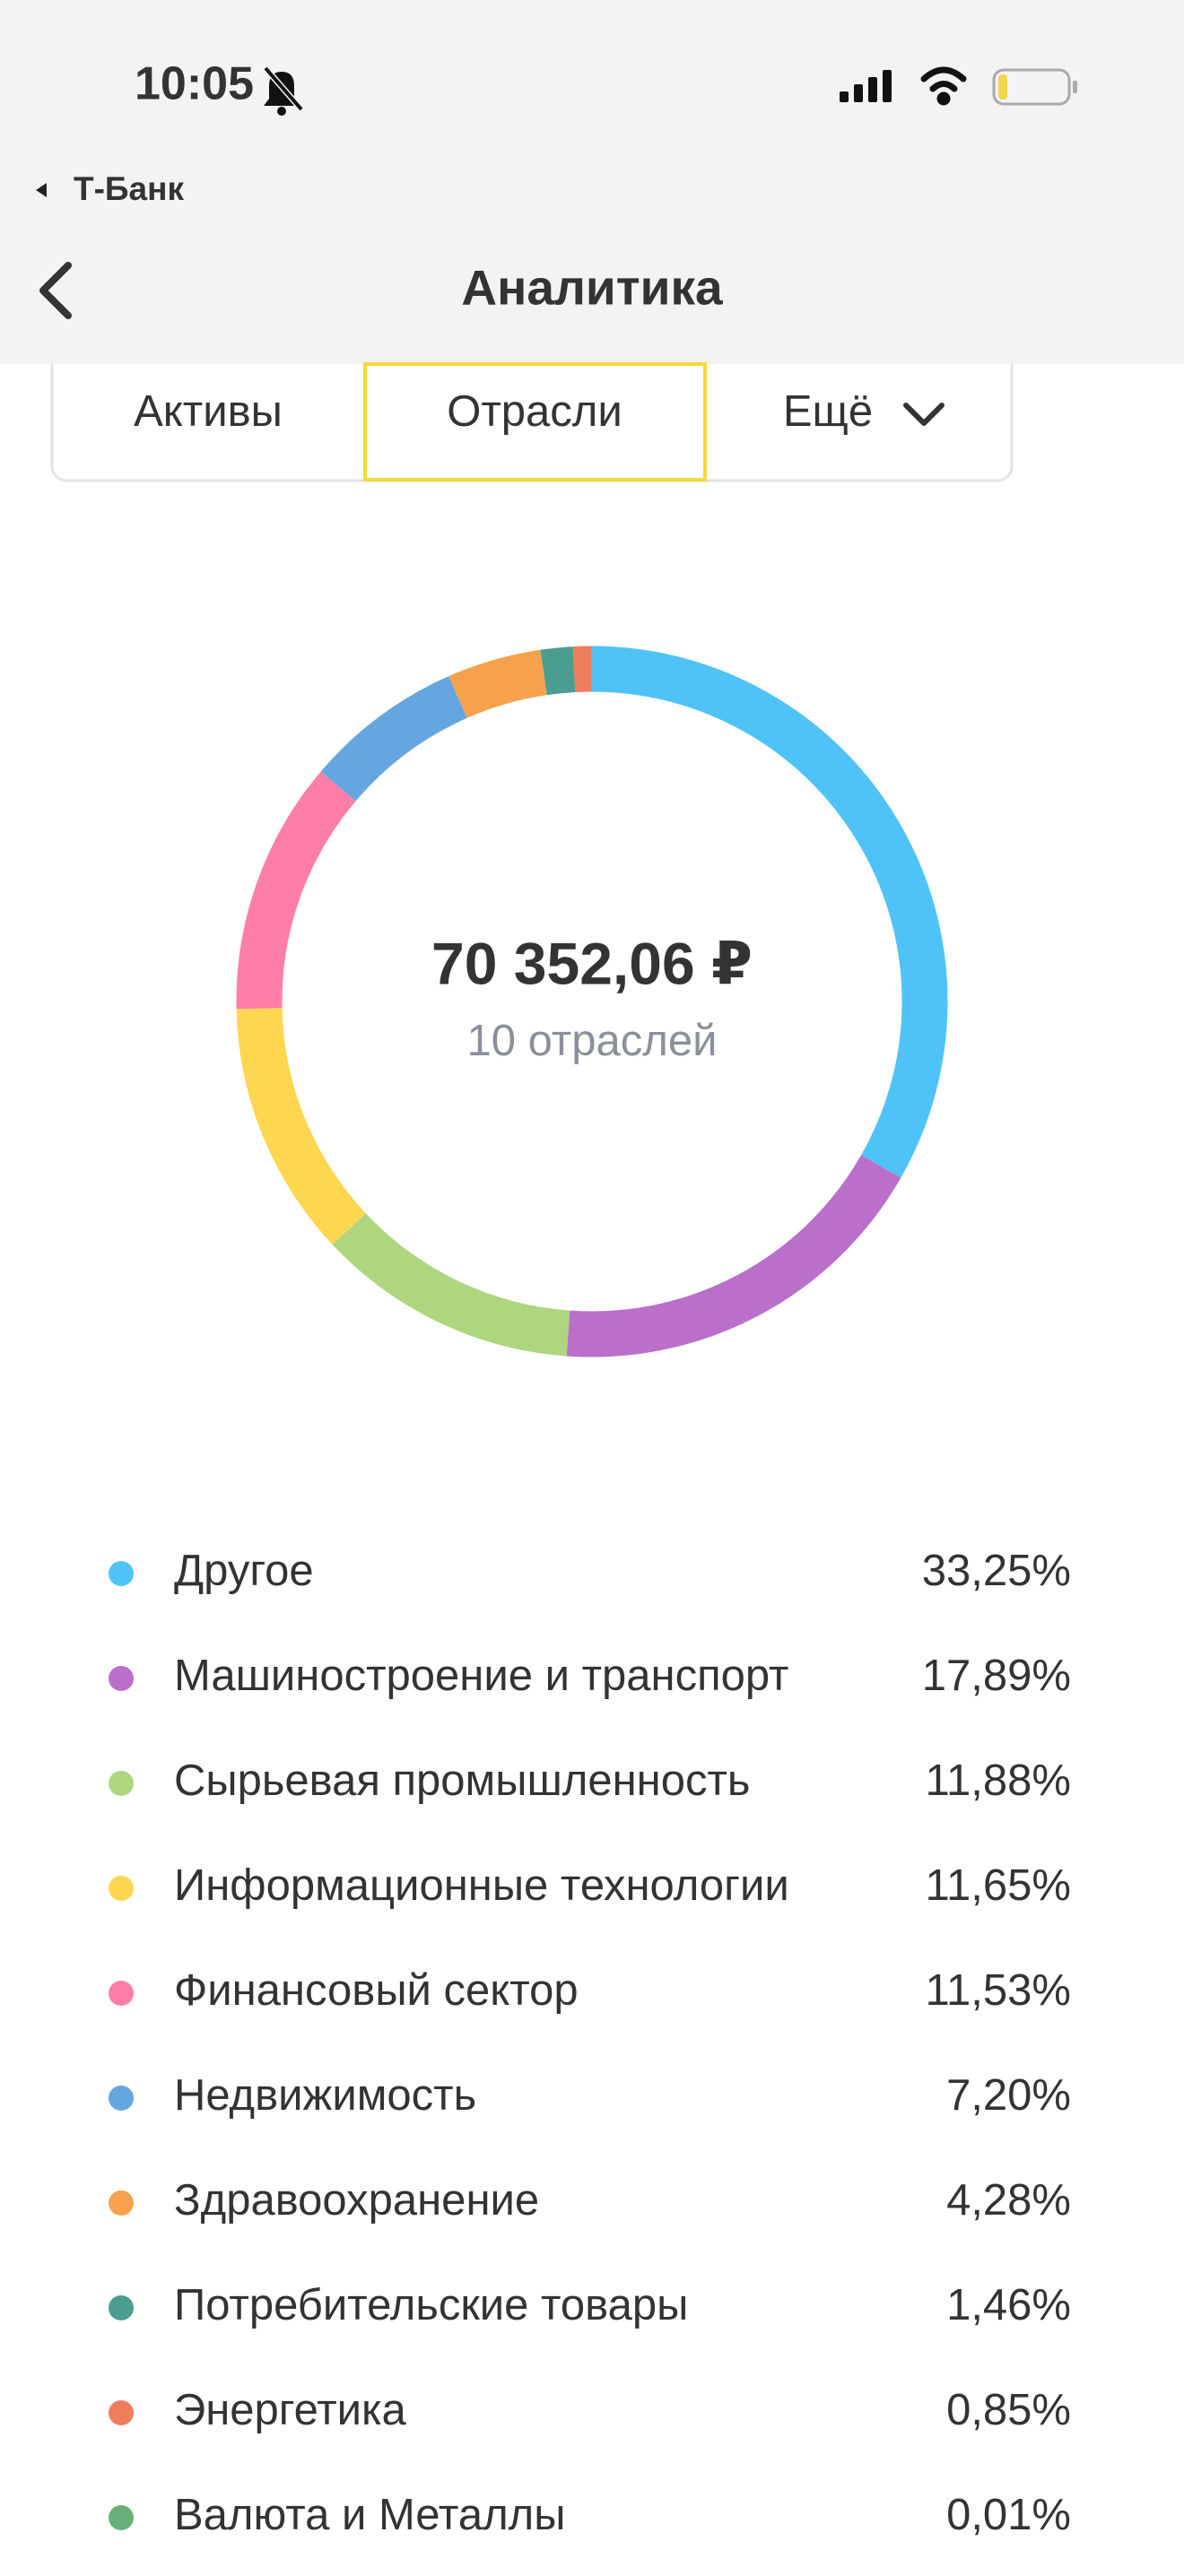  I want to click on tab: Отрасли, so click(534, 411).